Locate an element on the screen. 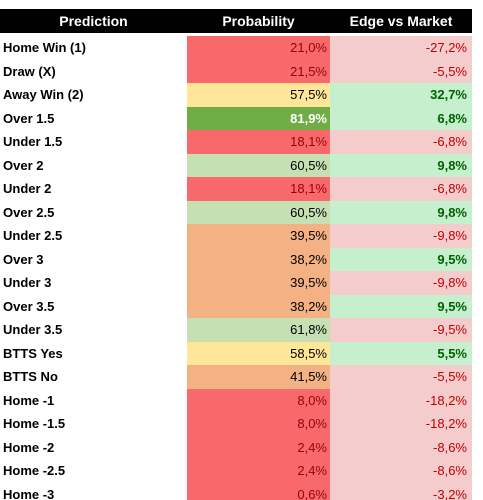 Image resolution: width=483 pixels, height=500 pixels. header-cell: Probability is located at coordinates (258, 21).